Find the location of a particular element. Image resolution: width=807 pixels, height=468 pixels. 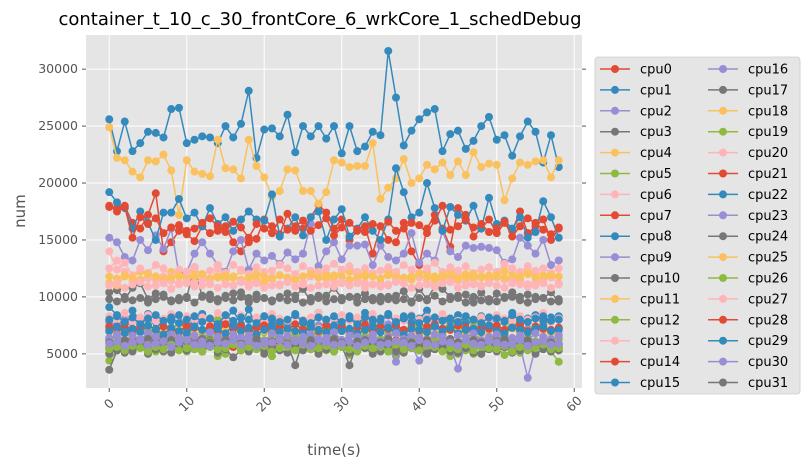

legend-label: cpu9 is located at coordinates (656, 258).